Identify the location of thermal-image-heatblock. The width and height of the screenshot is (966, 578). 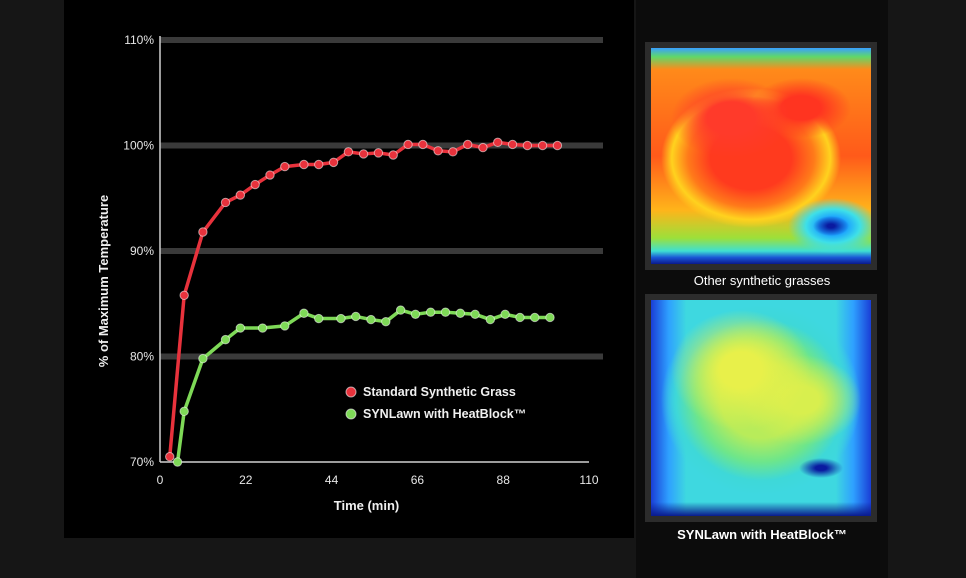
(761, 408).